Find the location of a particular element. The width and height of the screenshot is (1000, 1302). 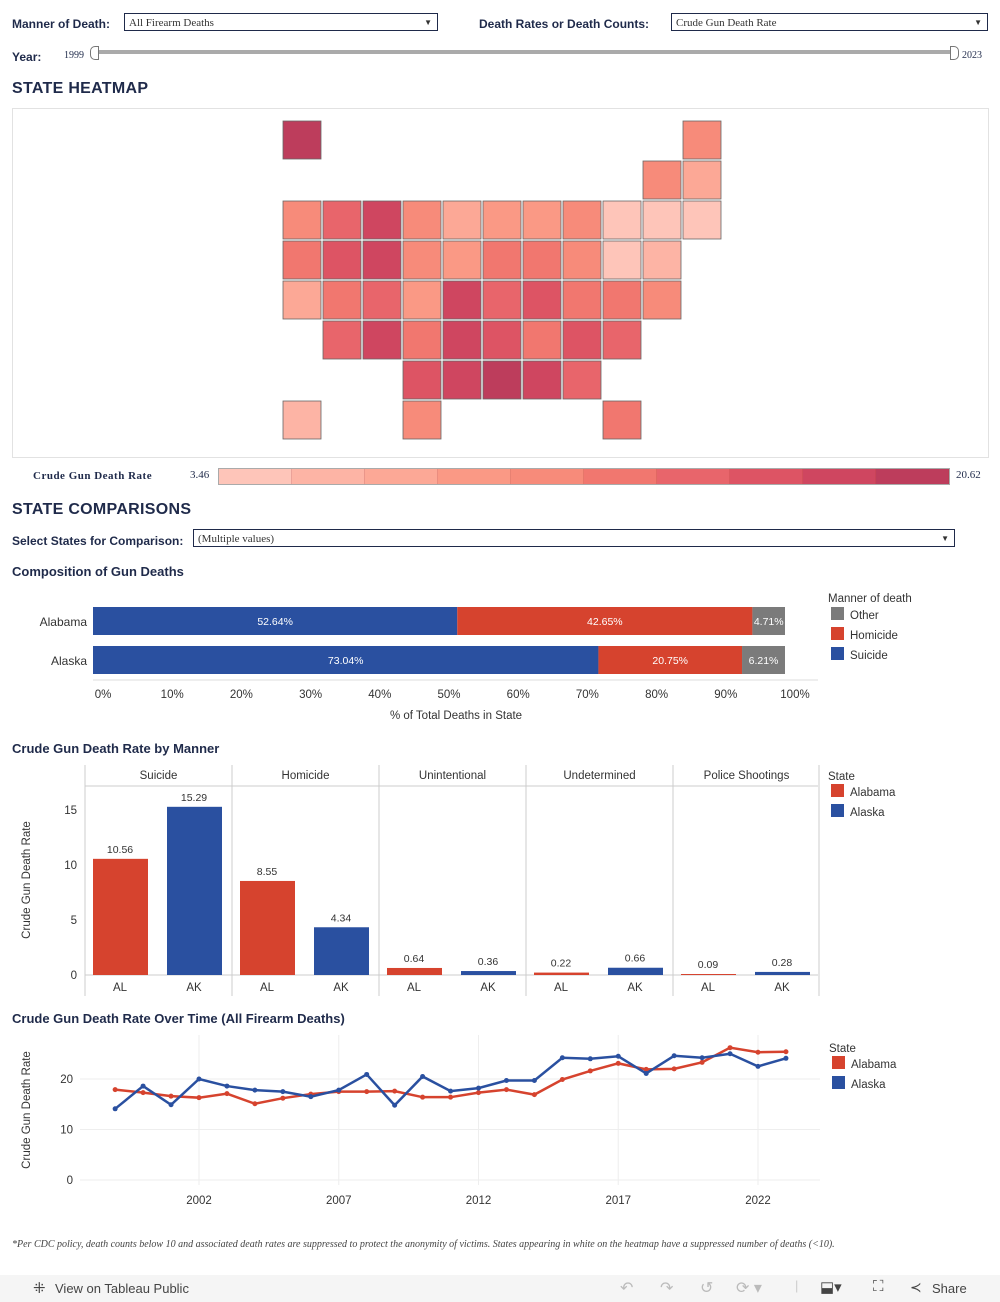

state-nj is located at coordinates (622, 260).